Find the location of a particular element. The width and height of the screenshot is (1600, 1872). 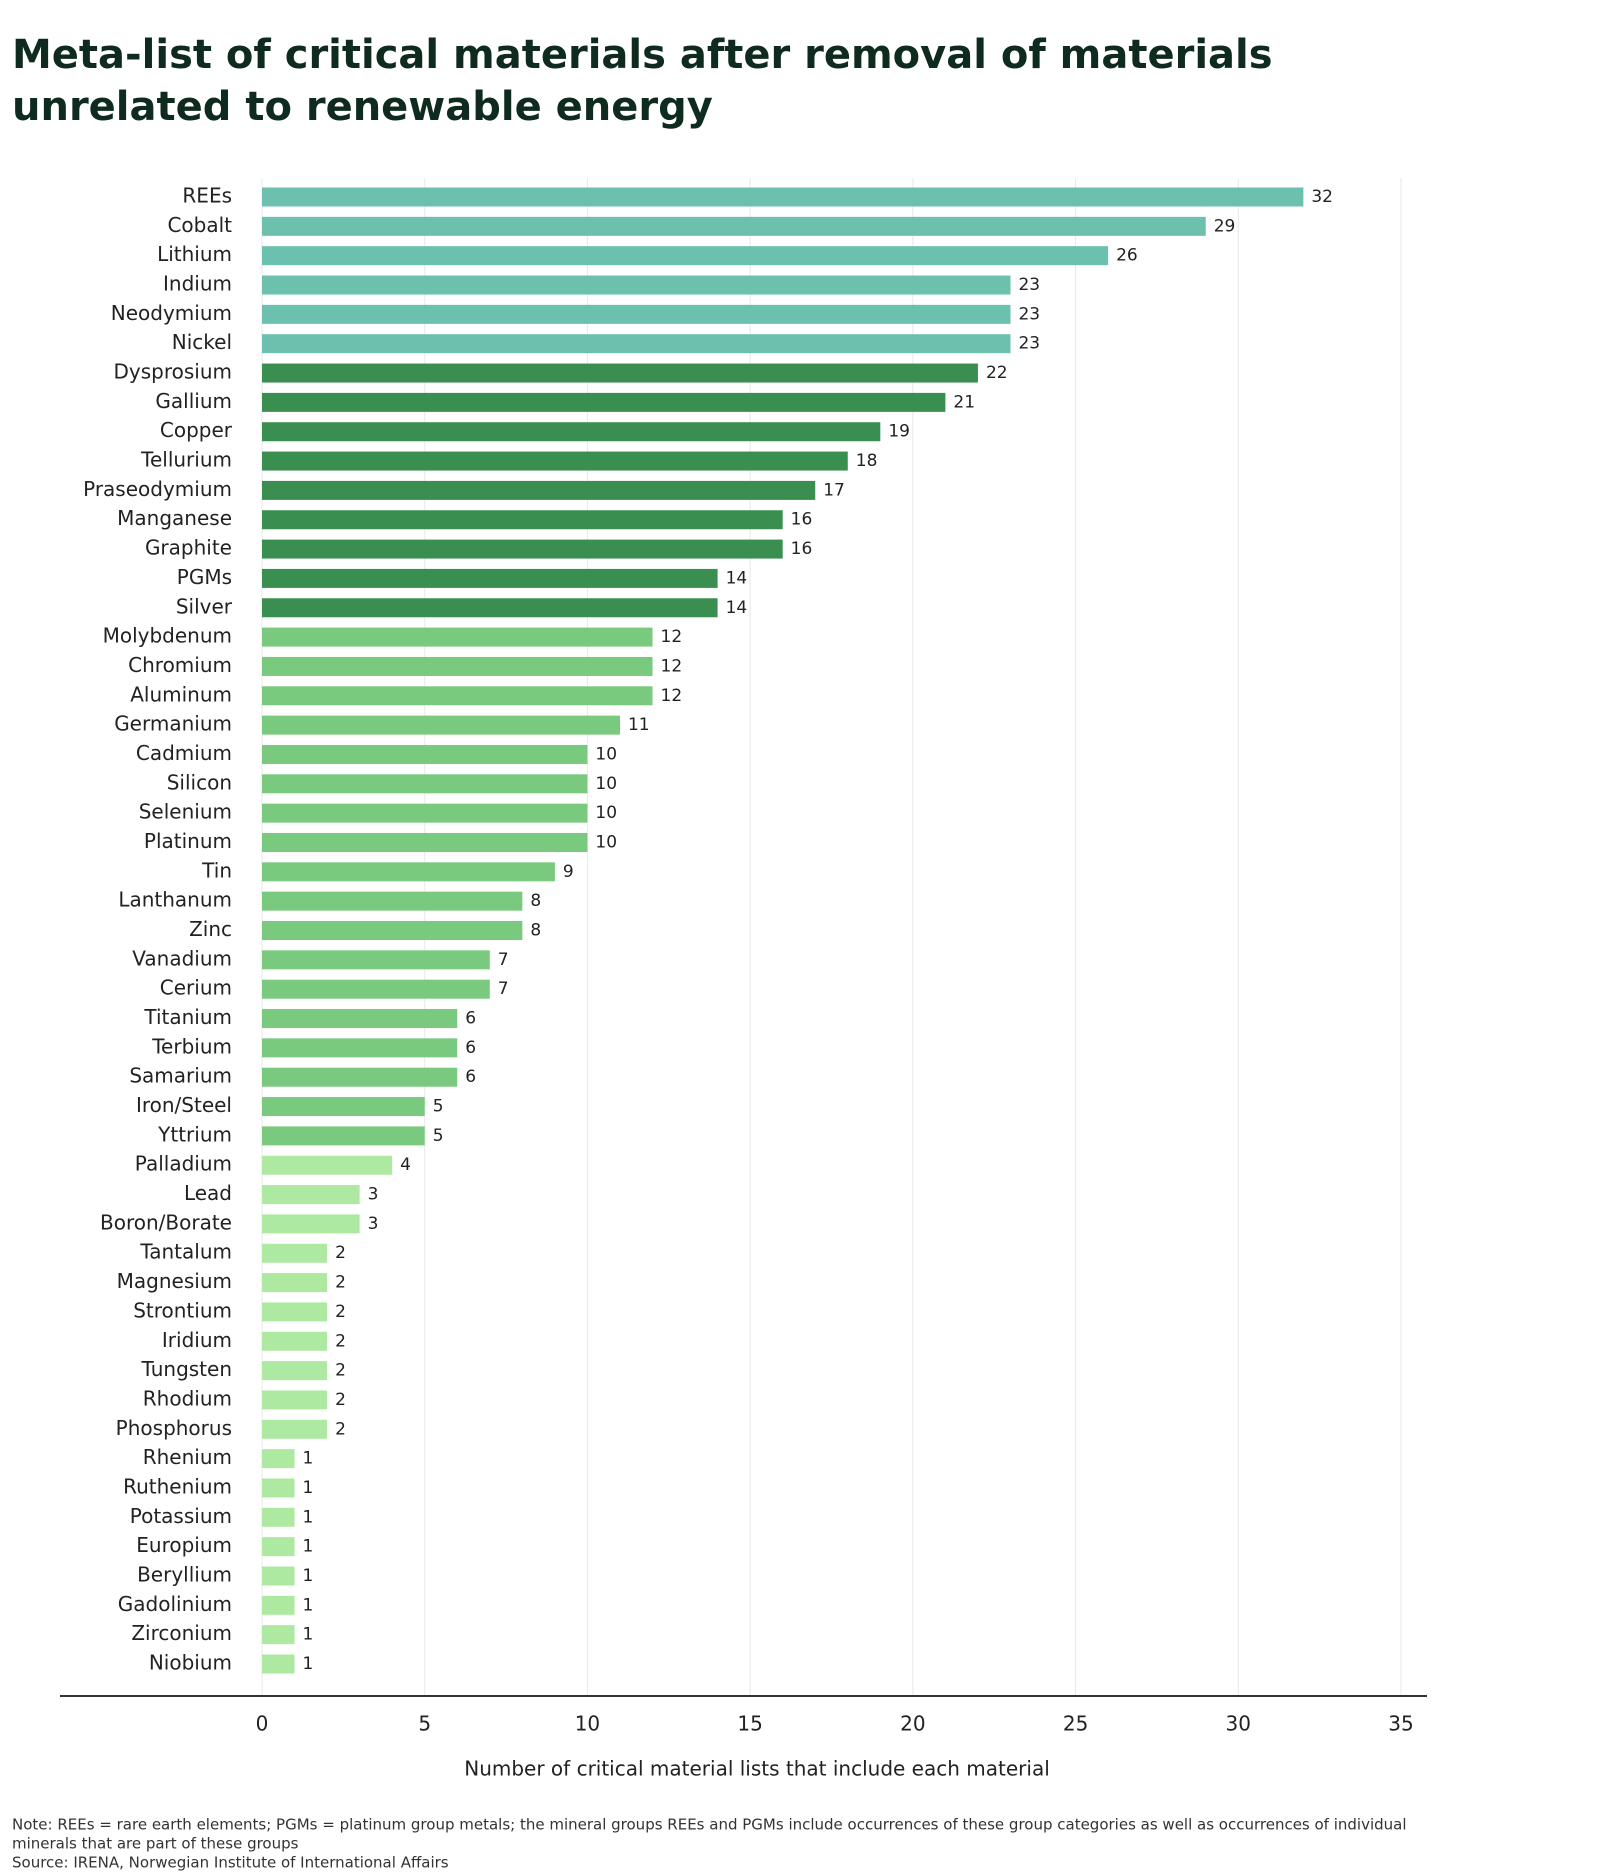

y-tick-label: Gallium is located at coordinates (193, 401).